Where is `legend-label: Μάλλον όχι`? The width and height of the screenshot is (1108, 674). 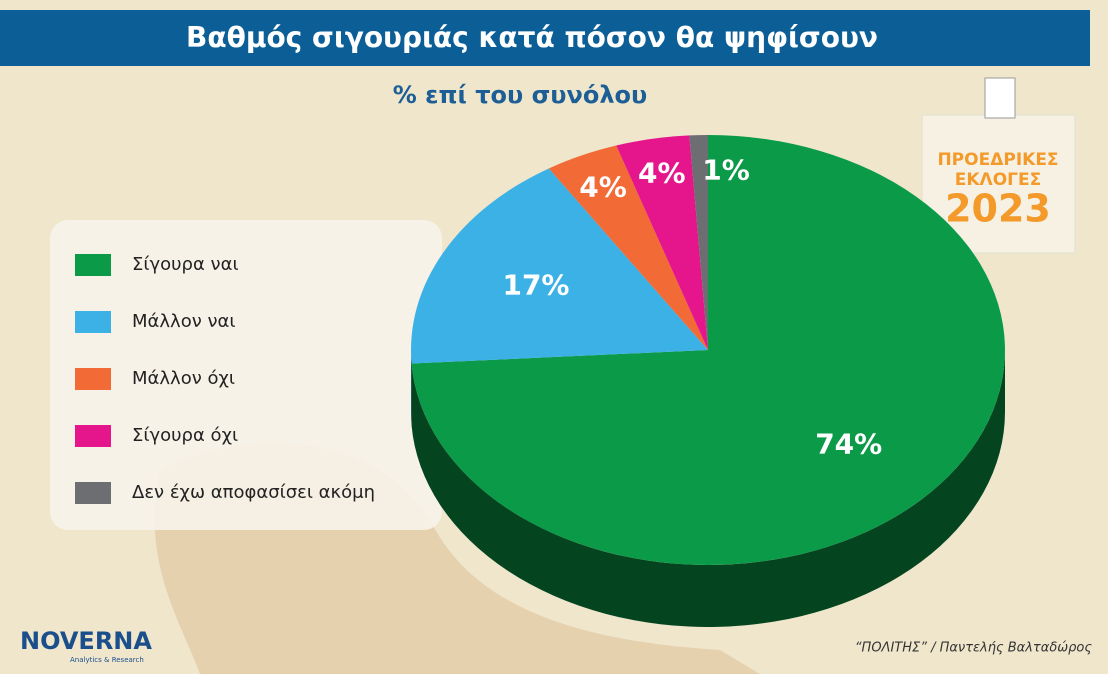 legend-label: Μάλλον όχι is located at coordinates (183, 378).